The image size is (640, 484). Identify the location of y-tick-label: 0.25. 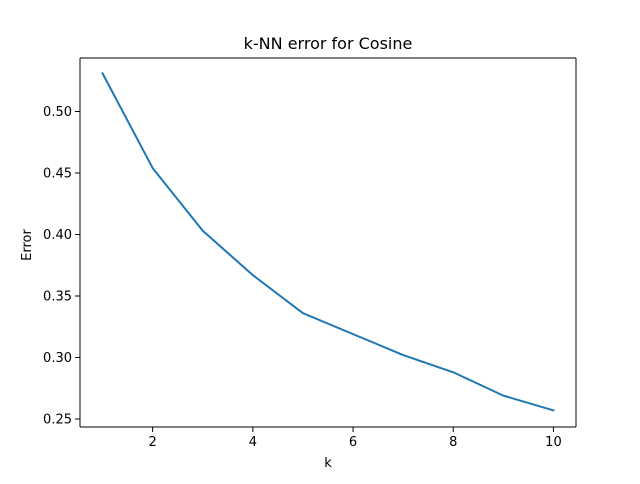
(57, 420).